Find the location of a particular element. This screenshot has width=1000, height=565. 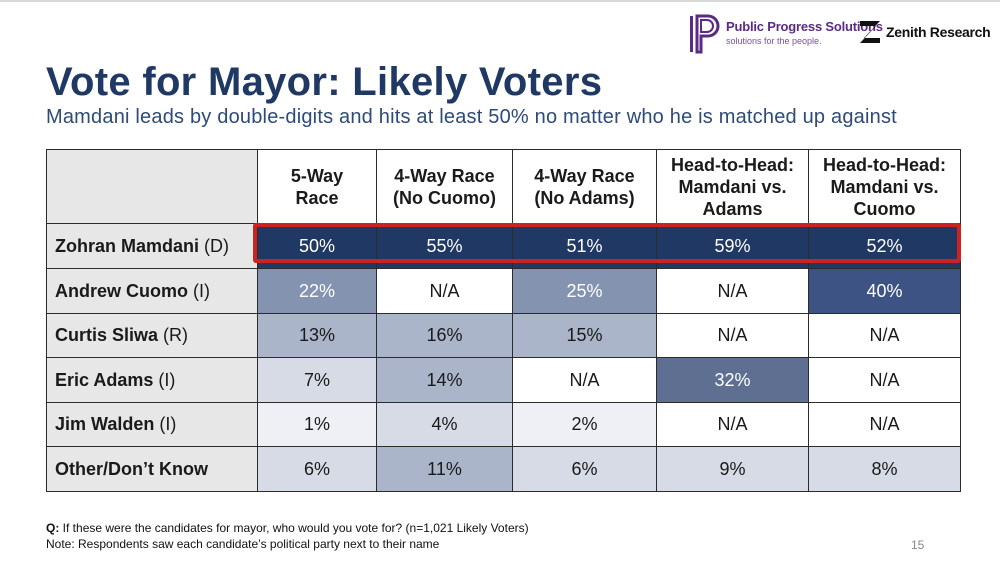

table-row: Curtis Sliwa (R) 13% 16% 15% N/A N/A is located at coordinates (503, 335).